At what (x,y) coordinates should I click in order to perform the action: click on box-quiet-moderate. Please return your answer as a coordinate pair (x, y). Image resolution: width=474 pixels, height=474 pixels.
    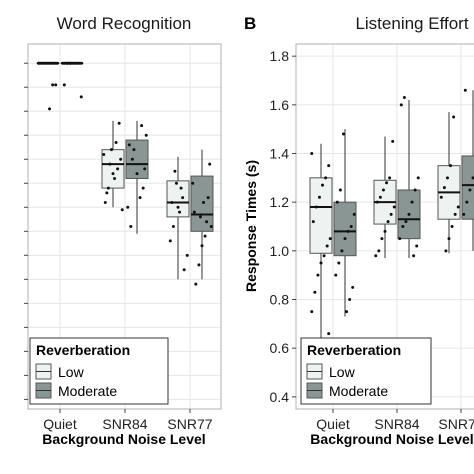
    Looking at the image, I should click on (345, 223).